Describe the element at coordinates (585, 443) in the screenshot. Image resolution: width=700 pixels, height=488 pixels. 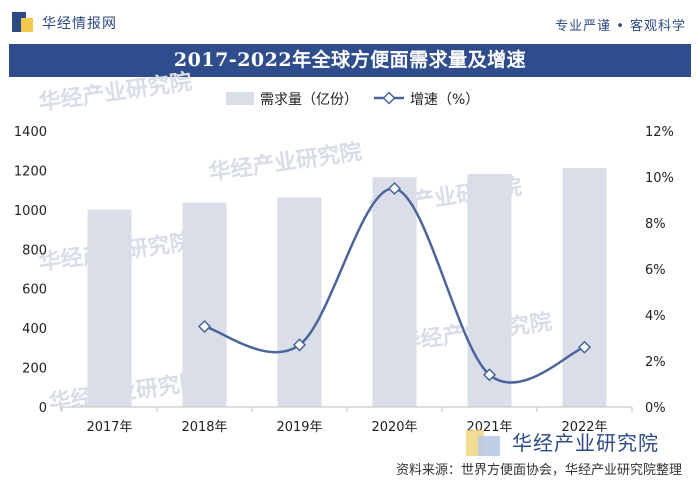
I see `footer-brand: 华经产业研究院` at that location.